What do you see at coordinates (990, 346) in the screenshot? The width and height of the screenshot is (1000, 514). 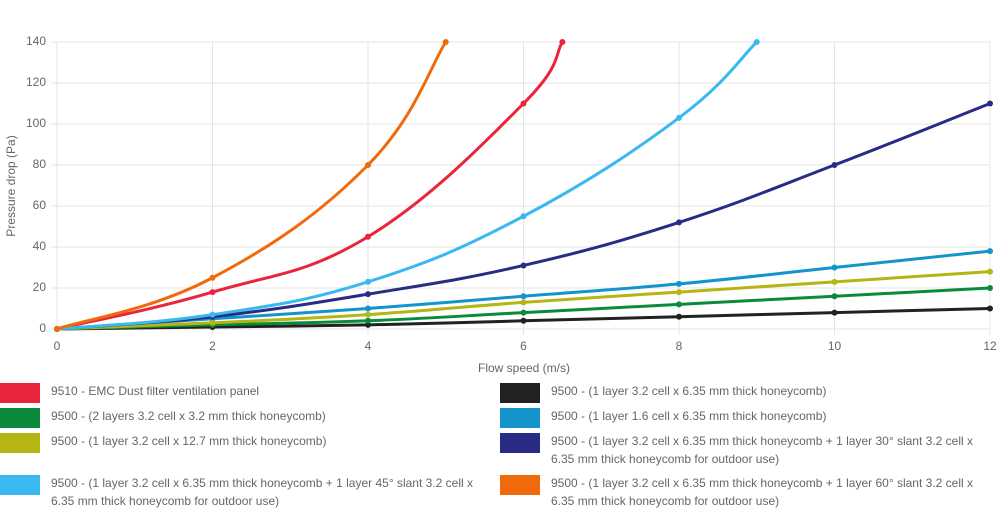 I see `x-tick-label: 12` at bounding box center [990, 346].